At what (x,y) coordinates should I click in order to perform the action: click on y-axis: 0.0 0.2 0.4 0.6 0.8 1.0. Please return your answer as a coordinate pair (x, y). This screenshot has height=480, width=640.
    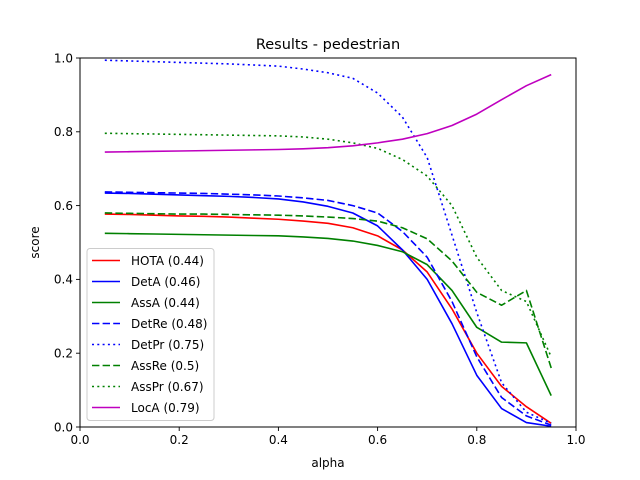
    Looking at the image, I should click on (67, 242).